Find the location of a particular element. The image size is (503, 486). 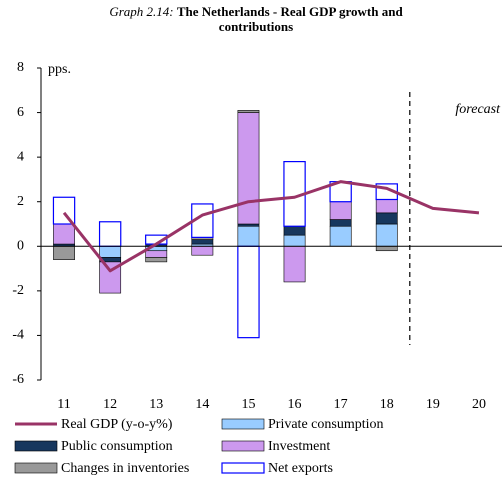

y-tick-label: -4 is located at coordinates (18, 335).